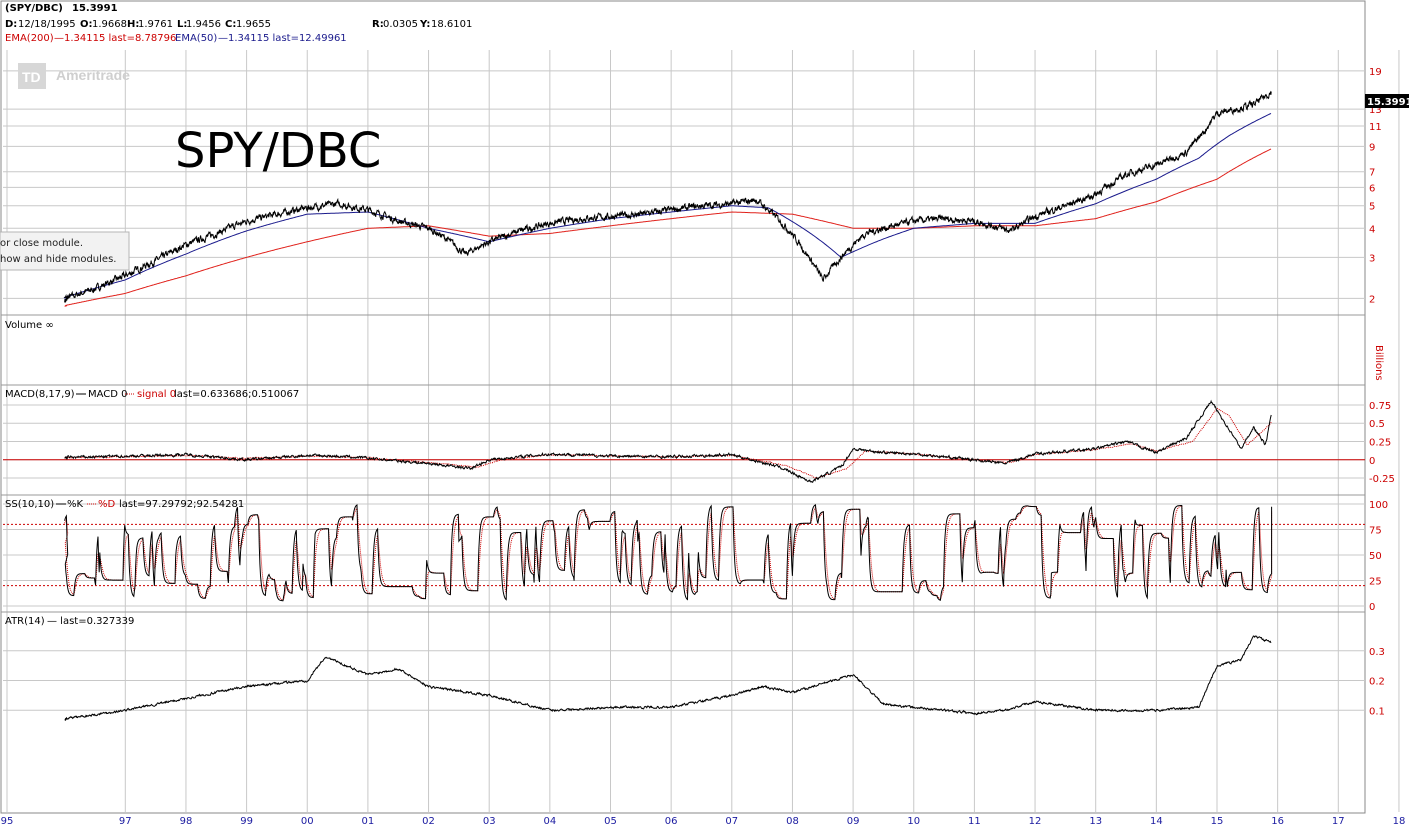 This screenshot has width=1409, height=828. I want to click on td-logo-letters: TD, so click(31, 77).